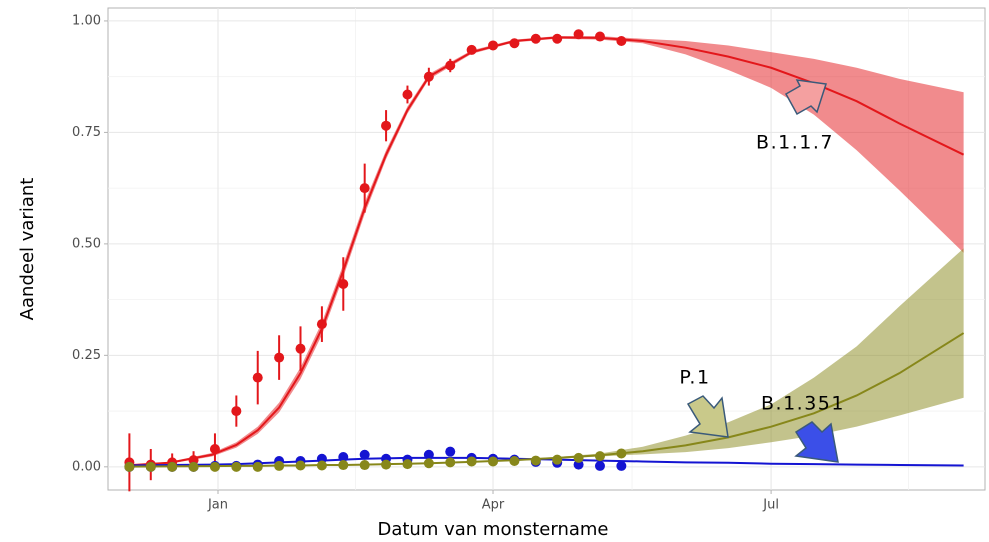 This screenshot has height=542, width=989. What do you see at coordinates (86, 466) in the screenshot?
I see `y-tick-label: 0.00` at bounding box center [86, 466].